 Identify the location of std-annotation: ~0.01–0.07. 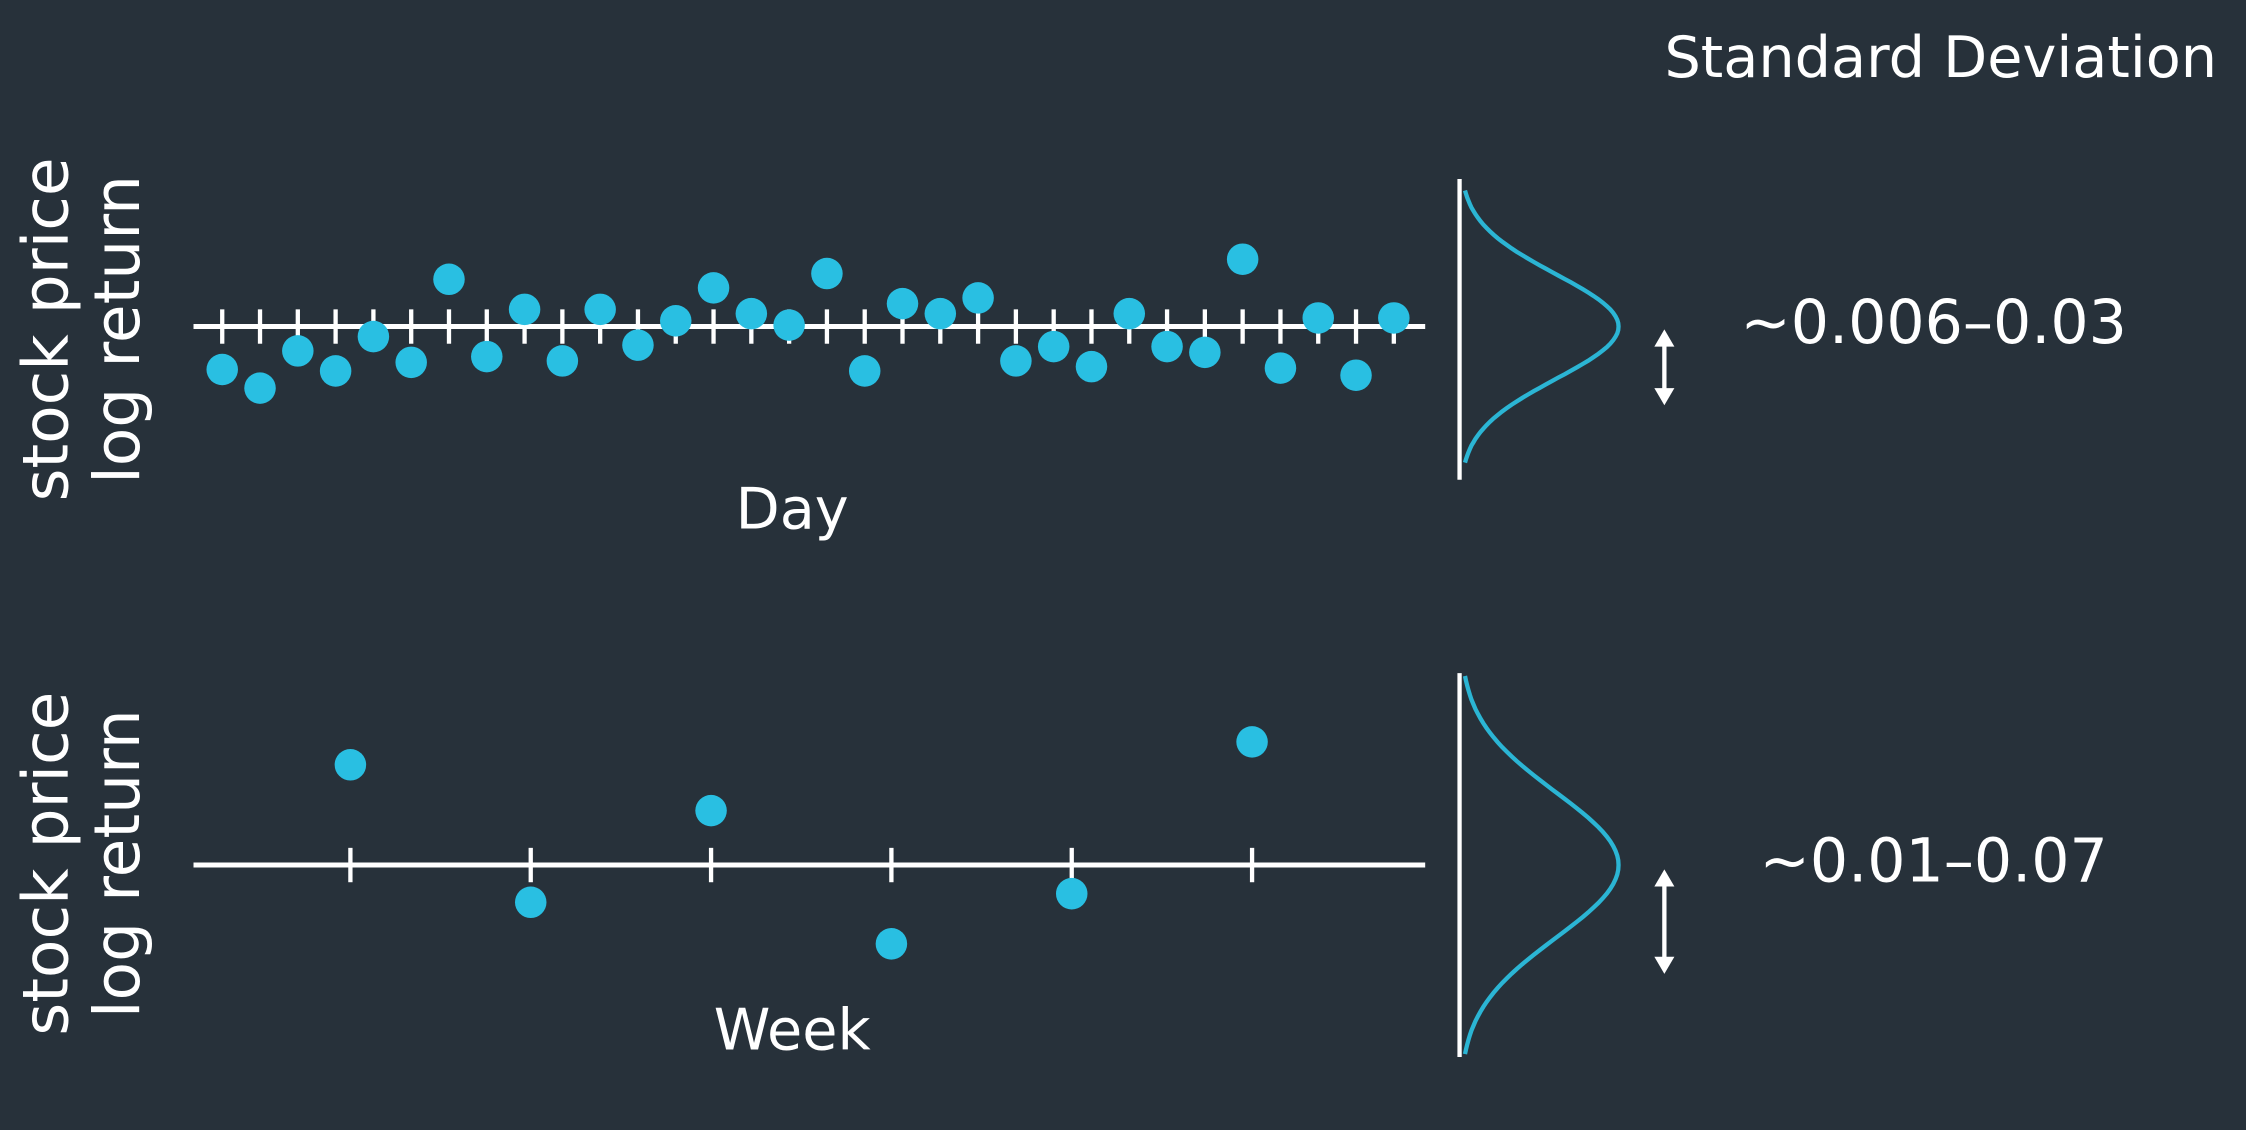
(1933, 862).